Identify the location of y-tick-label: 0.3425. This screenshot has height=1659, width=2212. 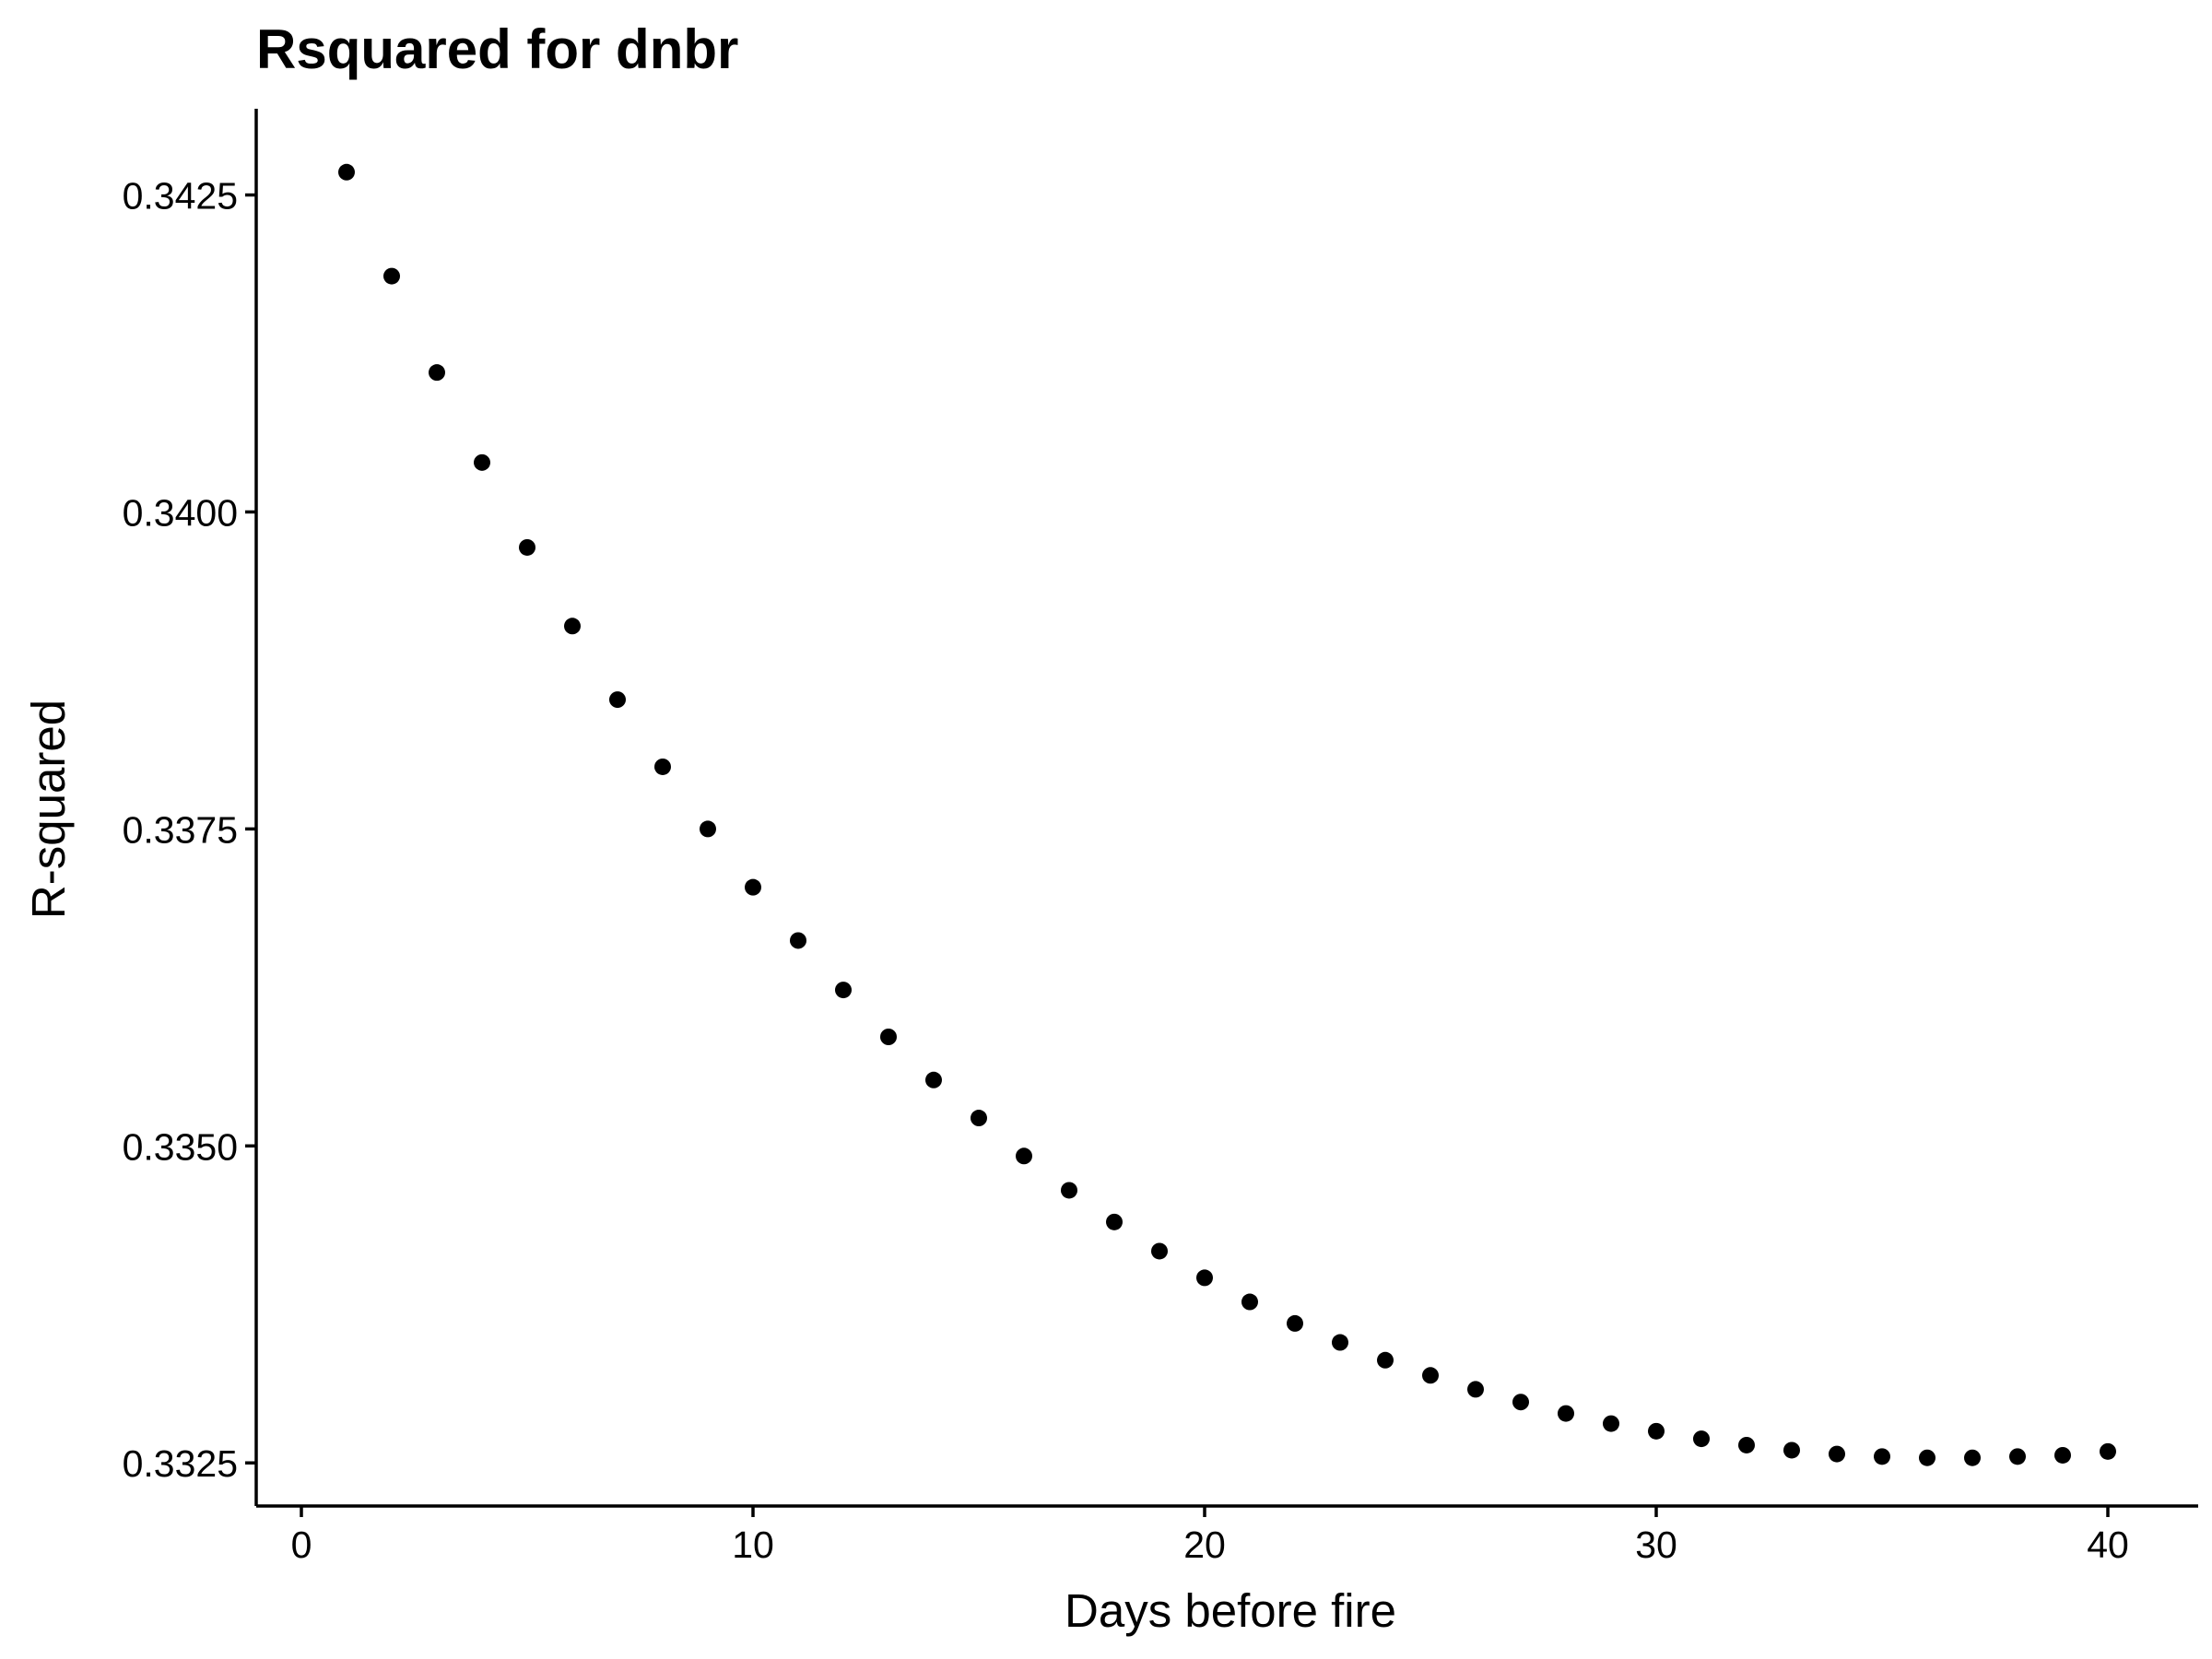
(180, 196).